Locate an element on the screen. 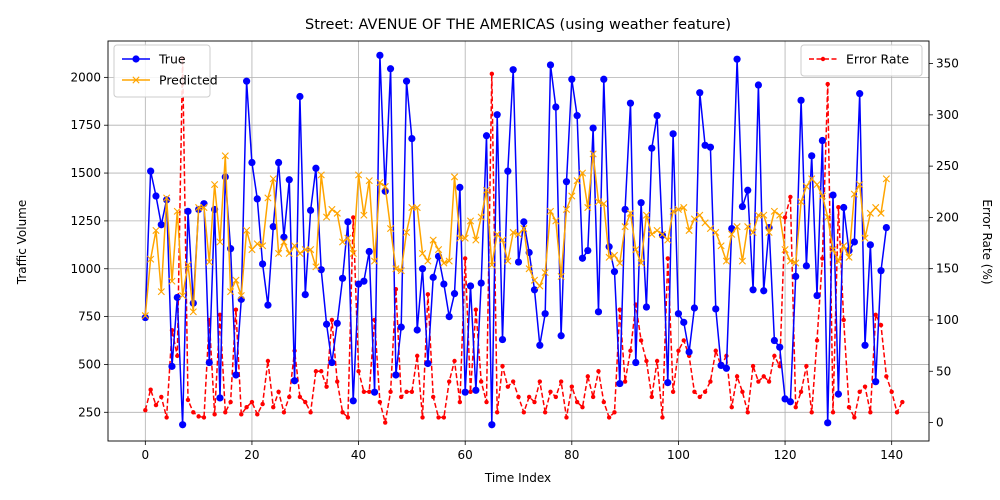  x-axis: 0 20 40 60 80 100 120 140 is located at coordinates (522, 451).